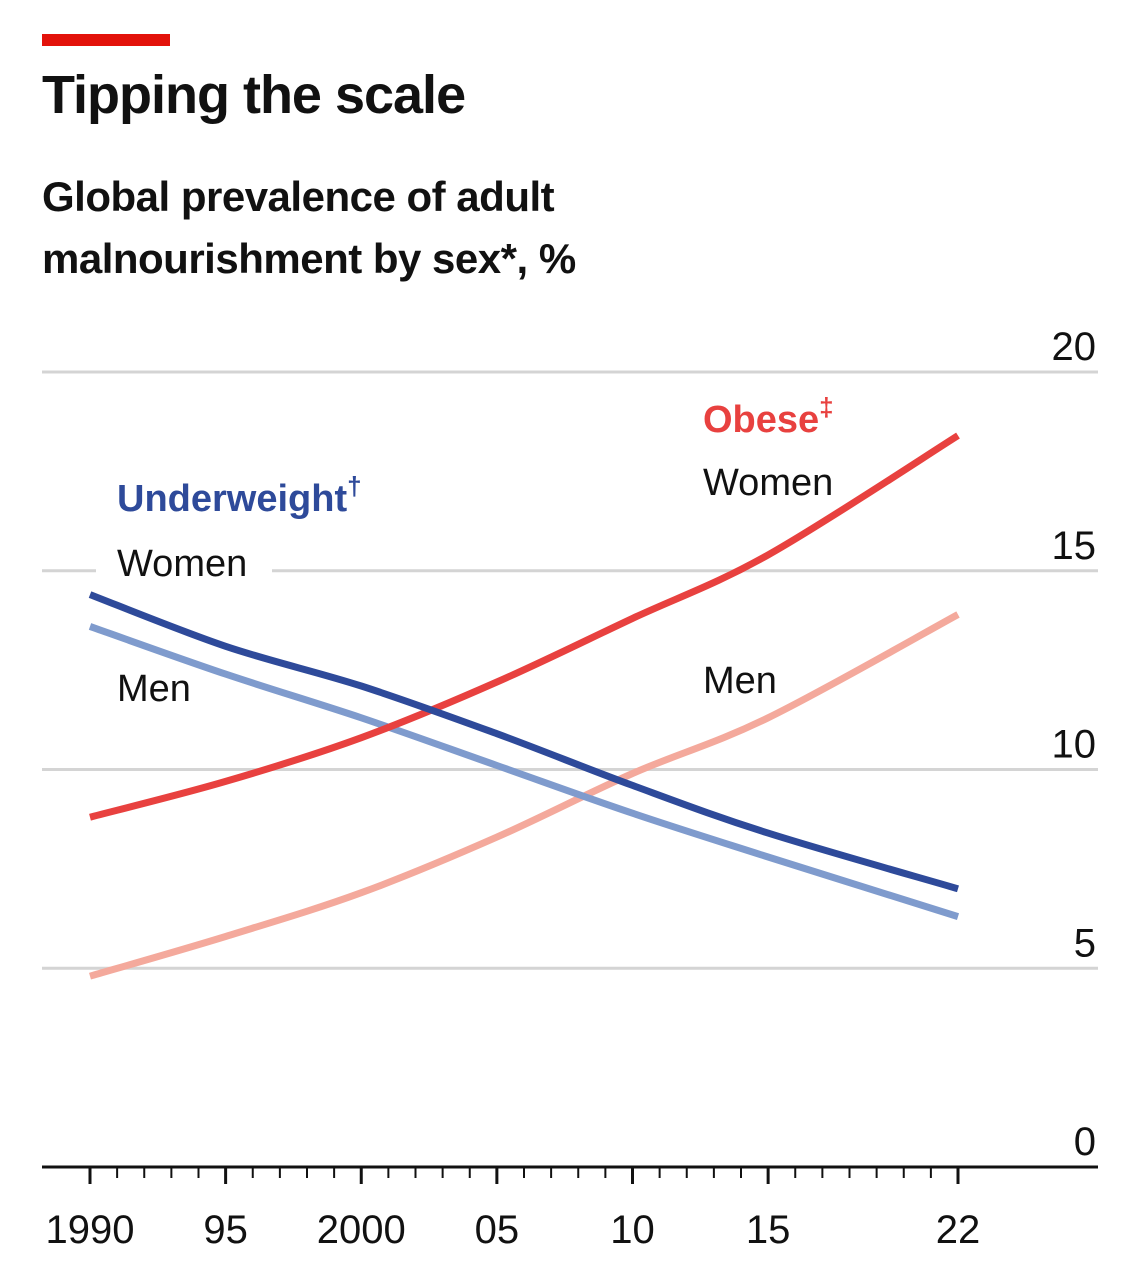  Describe the element at coordinates (740, 681) in the screenshot. I see `series-label-obese-men: Men` at that location.